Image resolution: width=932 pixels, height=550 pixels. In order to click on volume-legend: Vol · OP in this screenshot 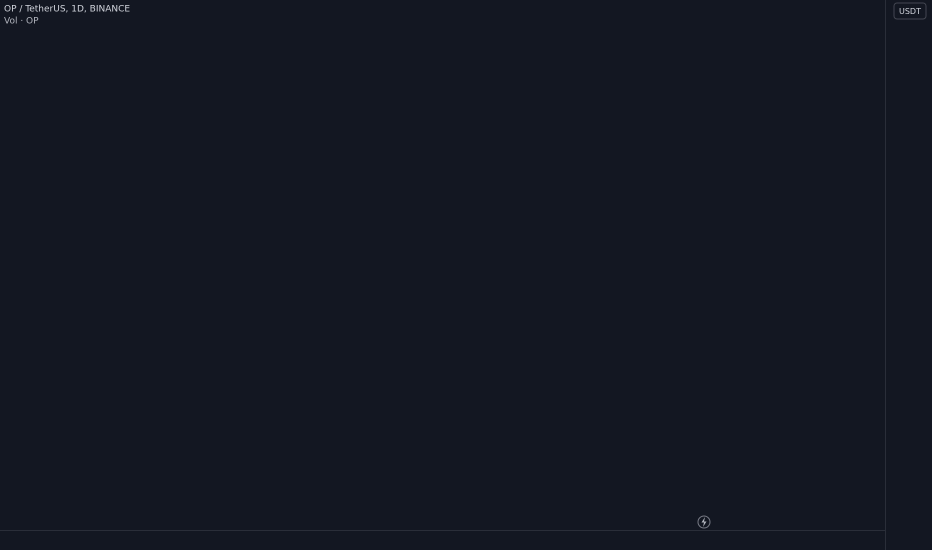, I will do `click(21, 22)`.